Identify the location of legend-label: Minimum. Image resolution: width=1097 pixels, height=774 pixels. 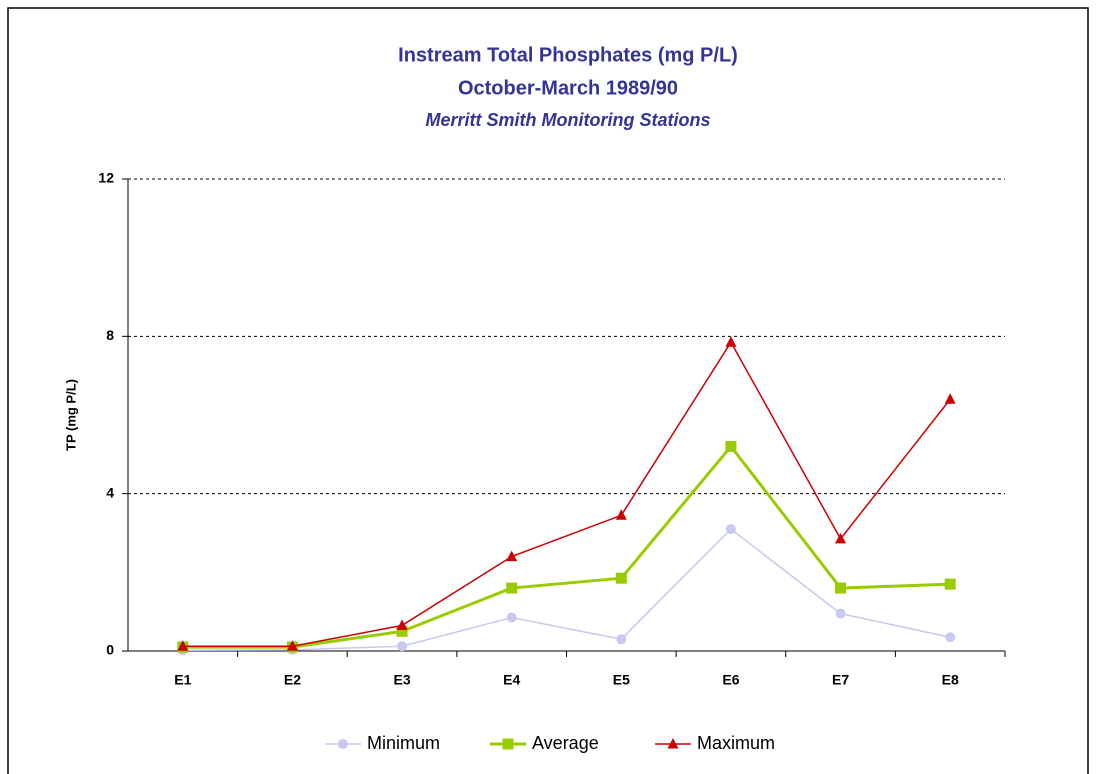
(403, 743).